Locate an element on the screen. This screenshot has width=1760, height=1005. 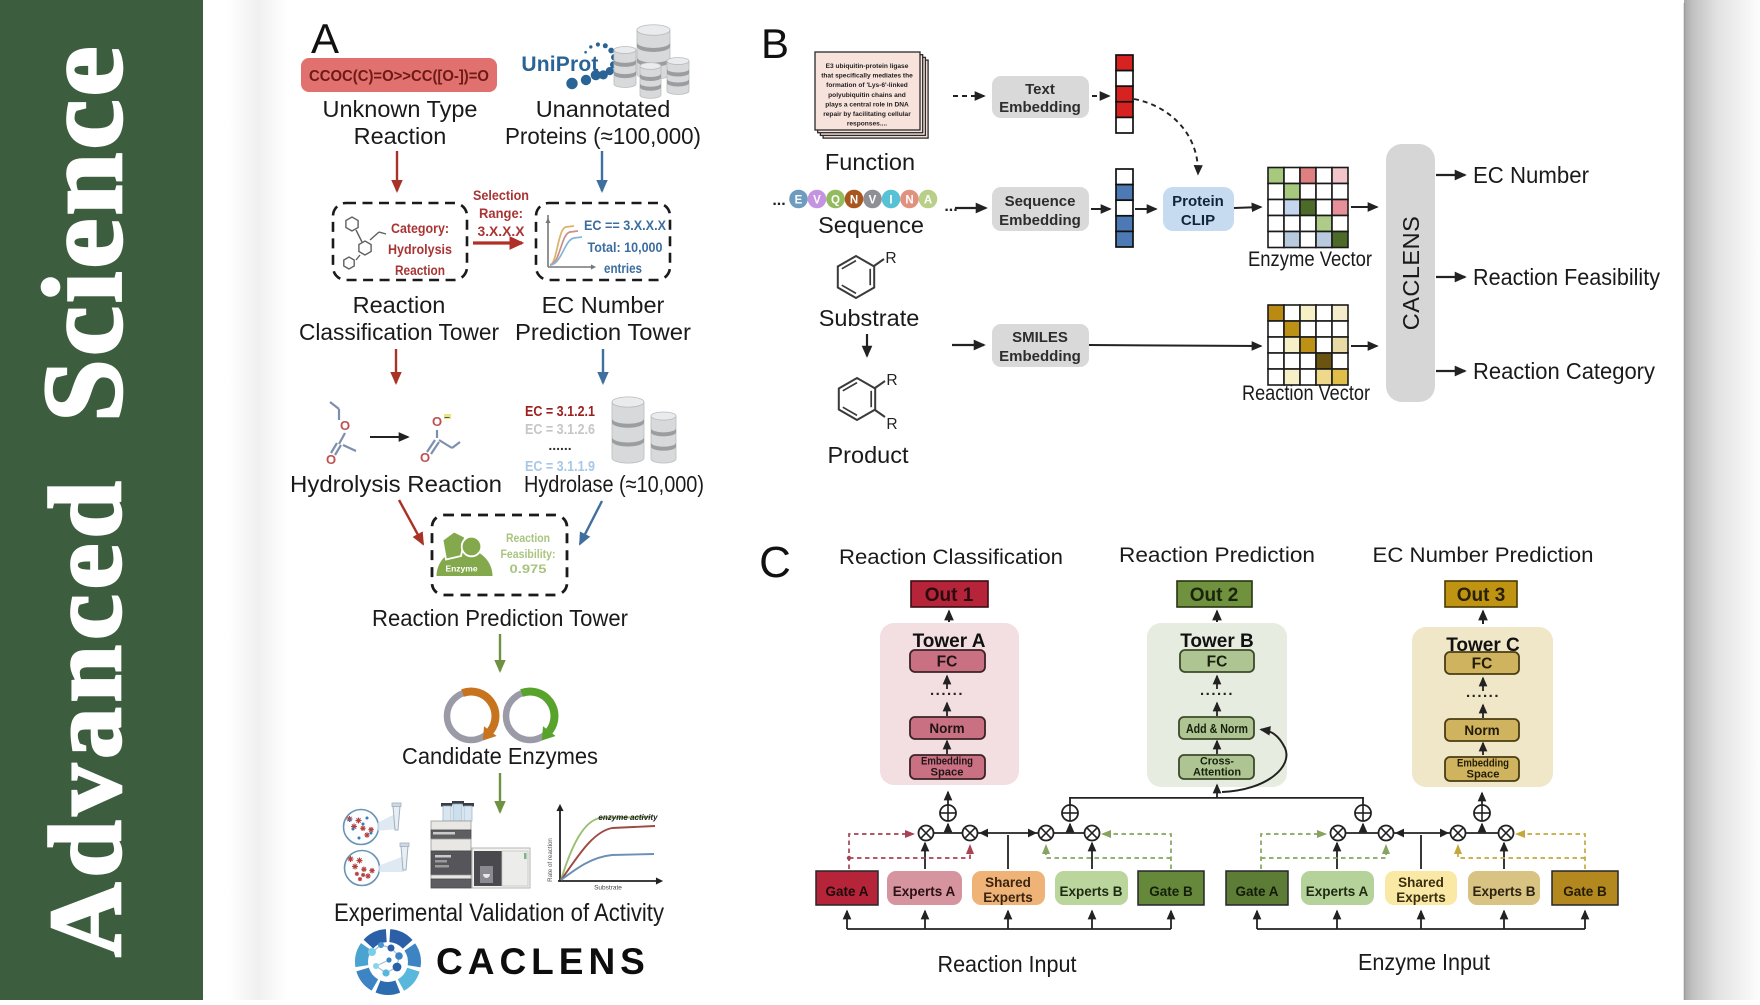
svg-text: C is located at coordinates (775, 562).